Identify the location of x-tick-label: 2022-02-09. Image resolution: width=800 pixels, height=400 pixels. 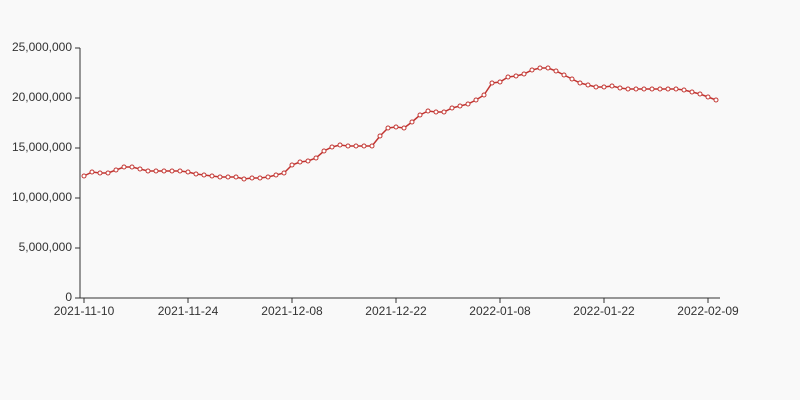
(708, 311).